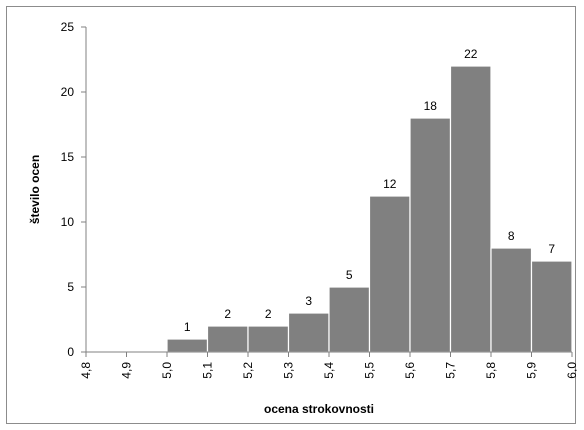 This screenshot has width=584, height=430. I want to click on x-tick-label: 5,7, so click(451, 370).